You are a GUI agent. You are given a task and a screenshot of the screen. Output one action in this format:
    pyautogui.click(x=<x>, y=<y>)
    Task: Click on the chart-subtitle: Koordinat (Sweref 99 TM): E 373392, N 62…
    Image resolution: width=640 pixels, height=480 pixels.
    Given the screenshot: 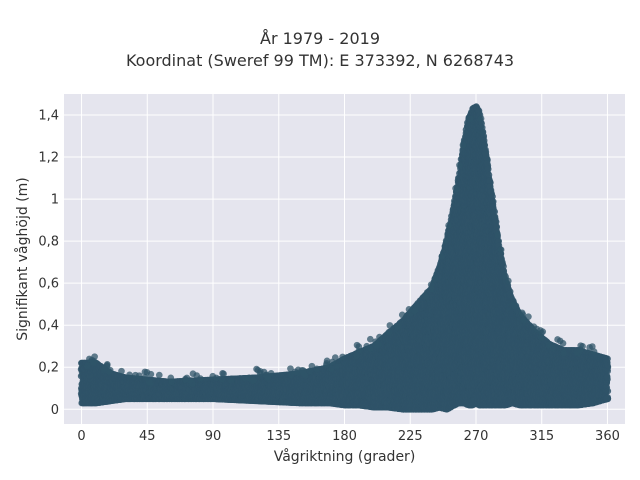 What is the action you would take?
    pyautogui.click(x=320, y=60)
    